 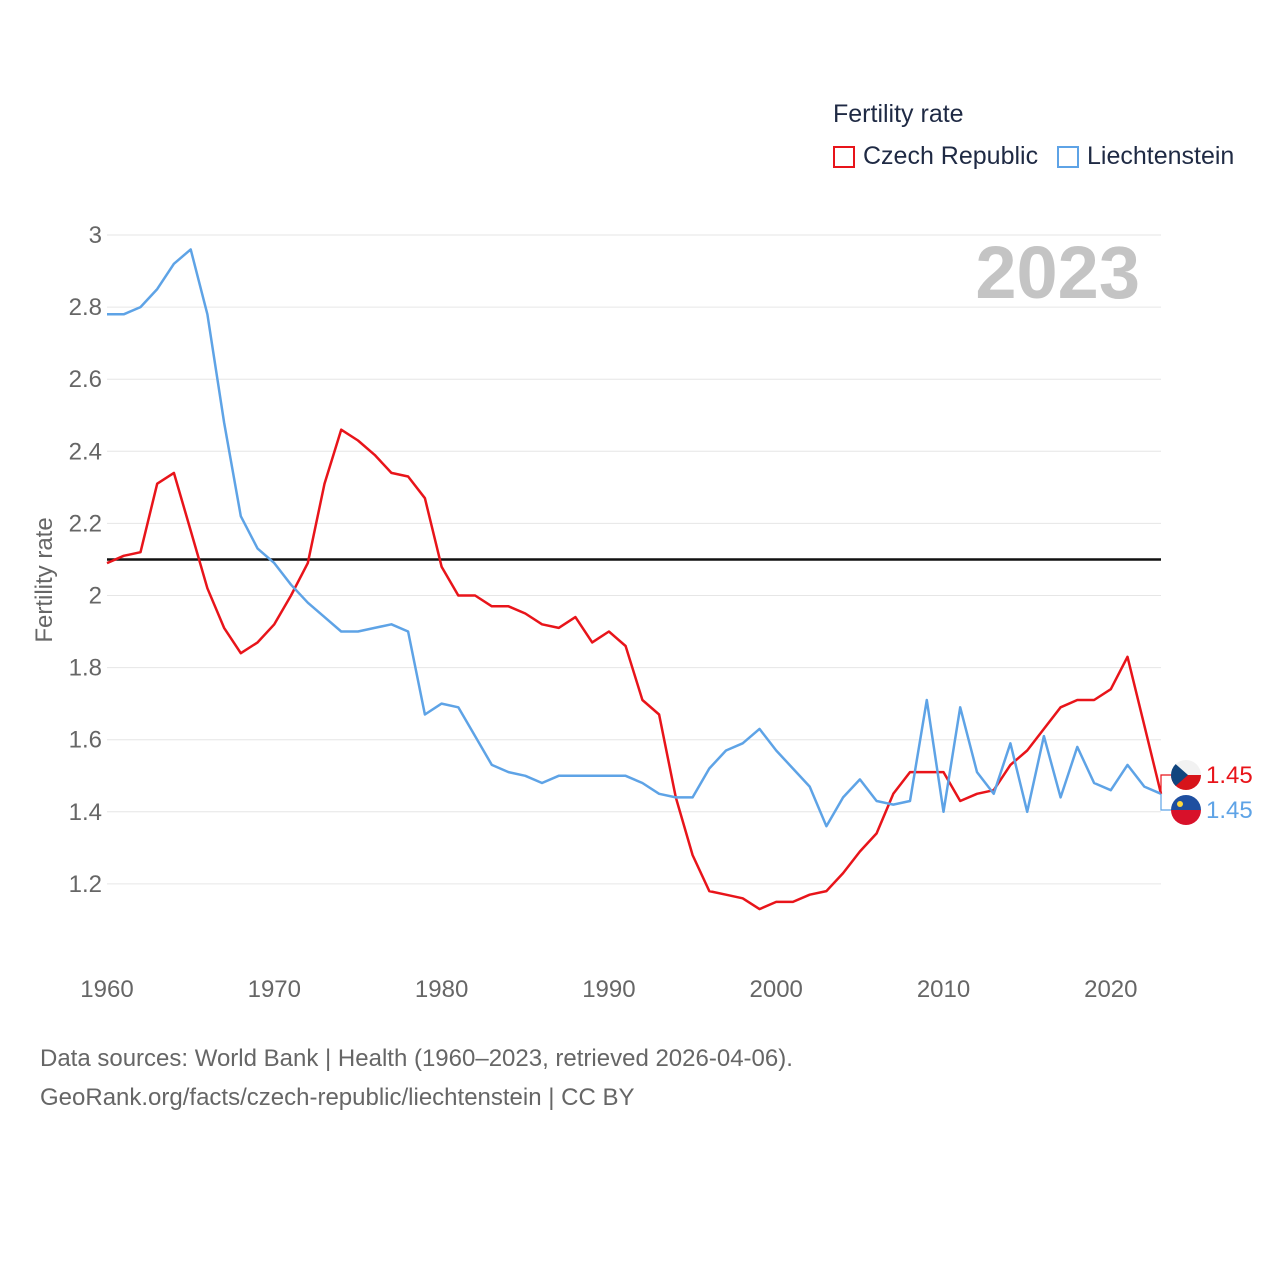 I want to click on legend-label-czech-republic: Czech Republic, so click(x=951, y=156).